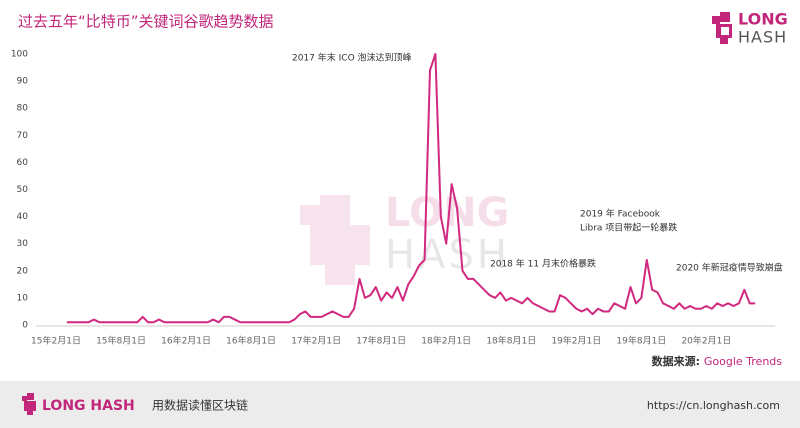  I want to click on y-tick-label: 0, so click(25, 326).